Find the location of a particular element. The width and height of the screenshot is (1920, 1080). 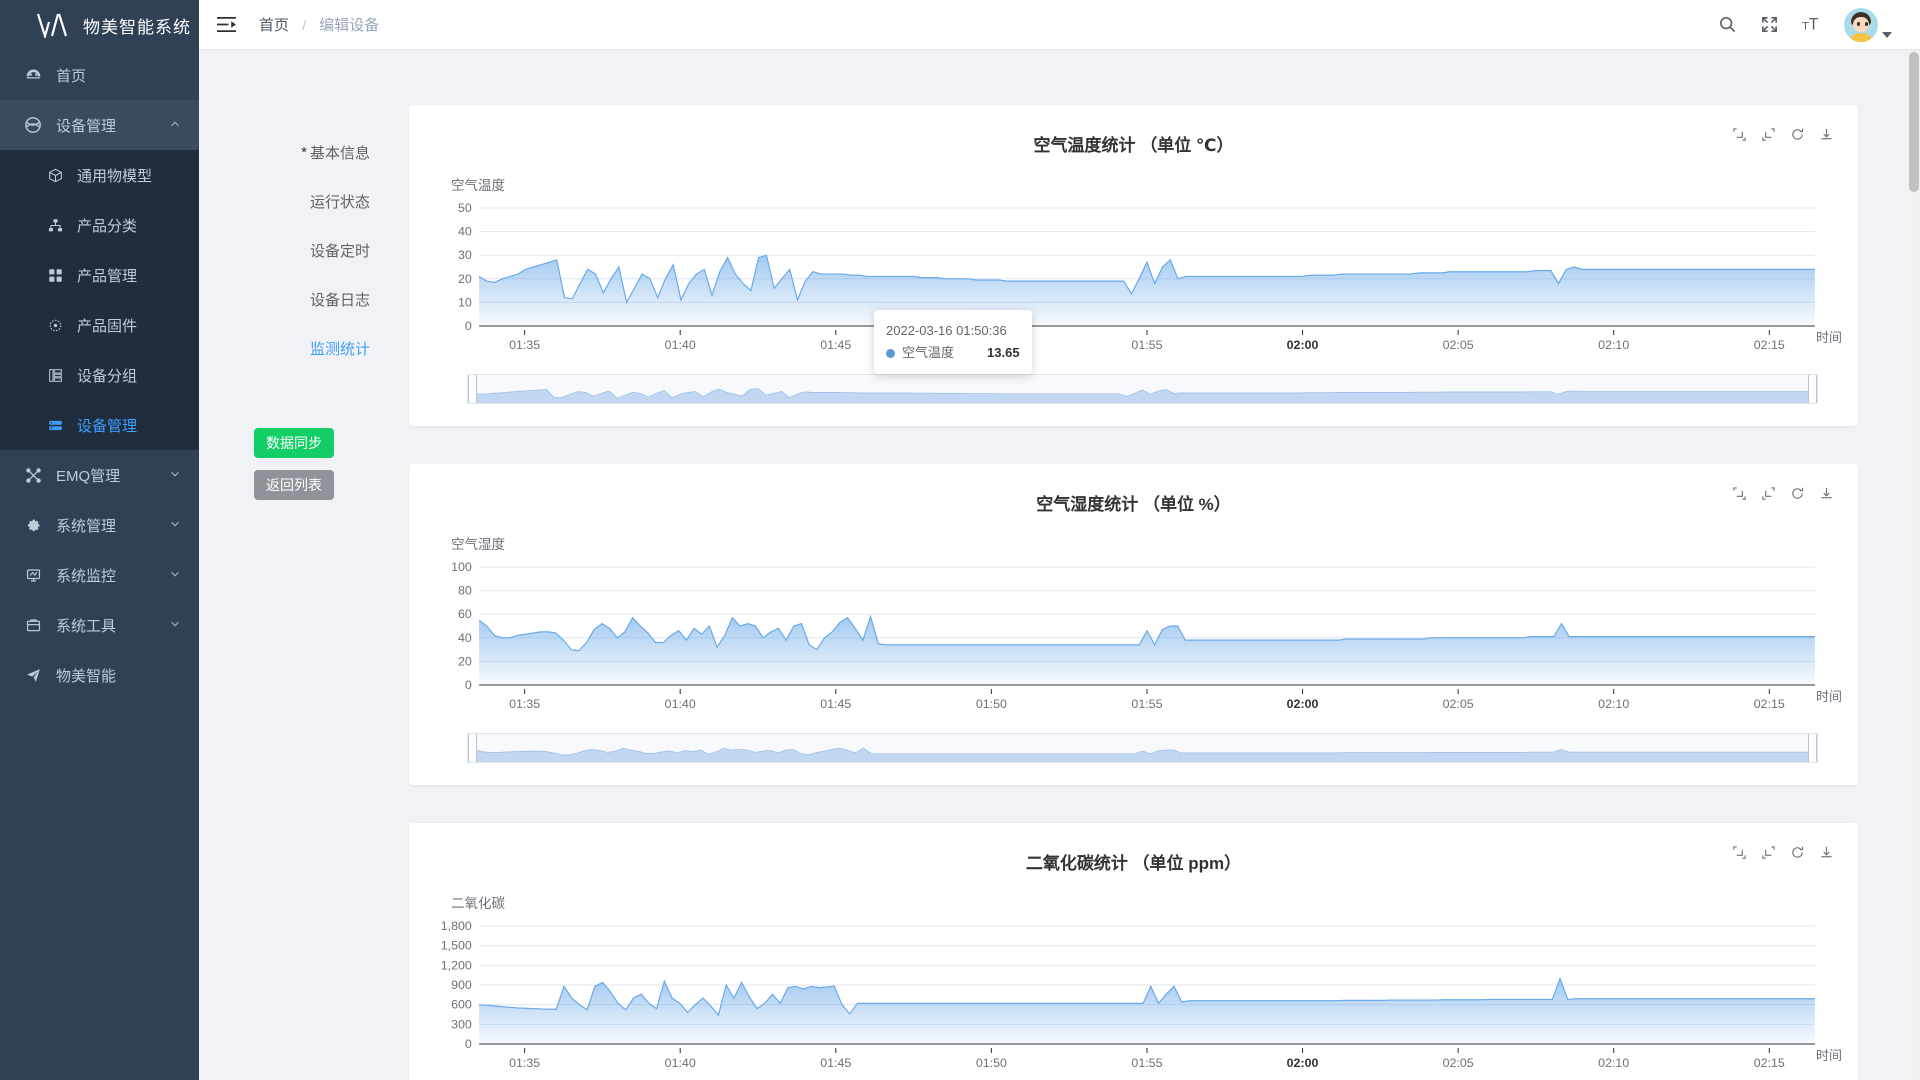

sidebar-item-product-firmware: 产品固件 is located at coordinates (99, 325).